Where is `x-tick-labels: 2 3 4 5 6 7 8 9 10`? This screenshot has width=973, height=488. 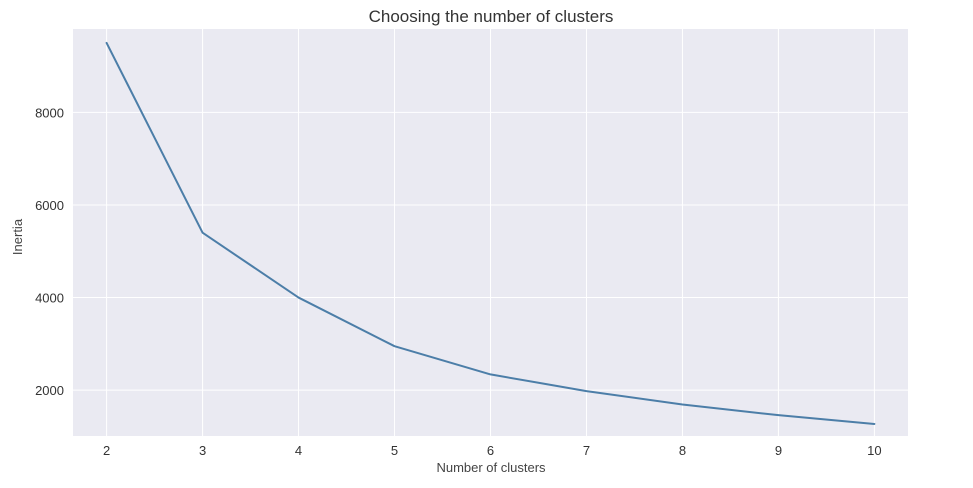
x-tick-labels: 2 3 4 5 6 7 8 9 10 is located at coordinates (492, 450).